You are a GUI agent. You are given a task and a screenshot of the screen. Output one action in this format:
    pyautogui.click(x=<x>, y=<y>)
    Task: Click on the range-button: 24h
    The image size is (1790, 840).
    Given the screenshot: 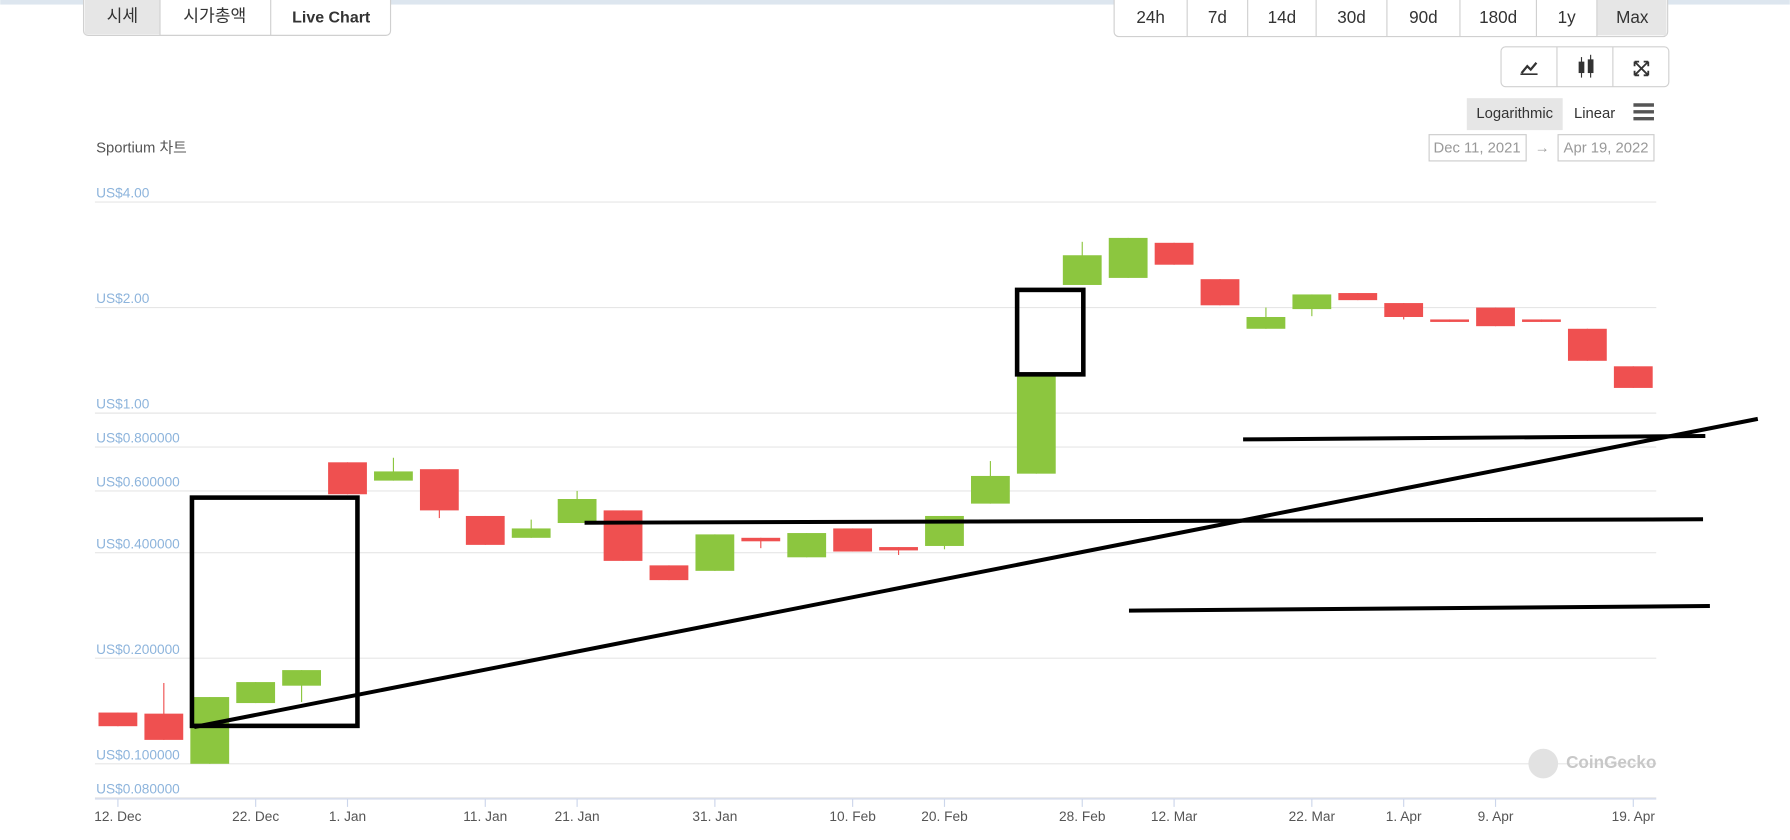 What is the action you would take?
    pyautogui.click(x=1150, y=17)
    